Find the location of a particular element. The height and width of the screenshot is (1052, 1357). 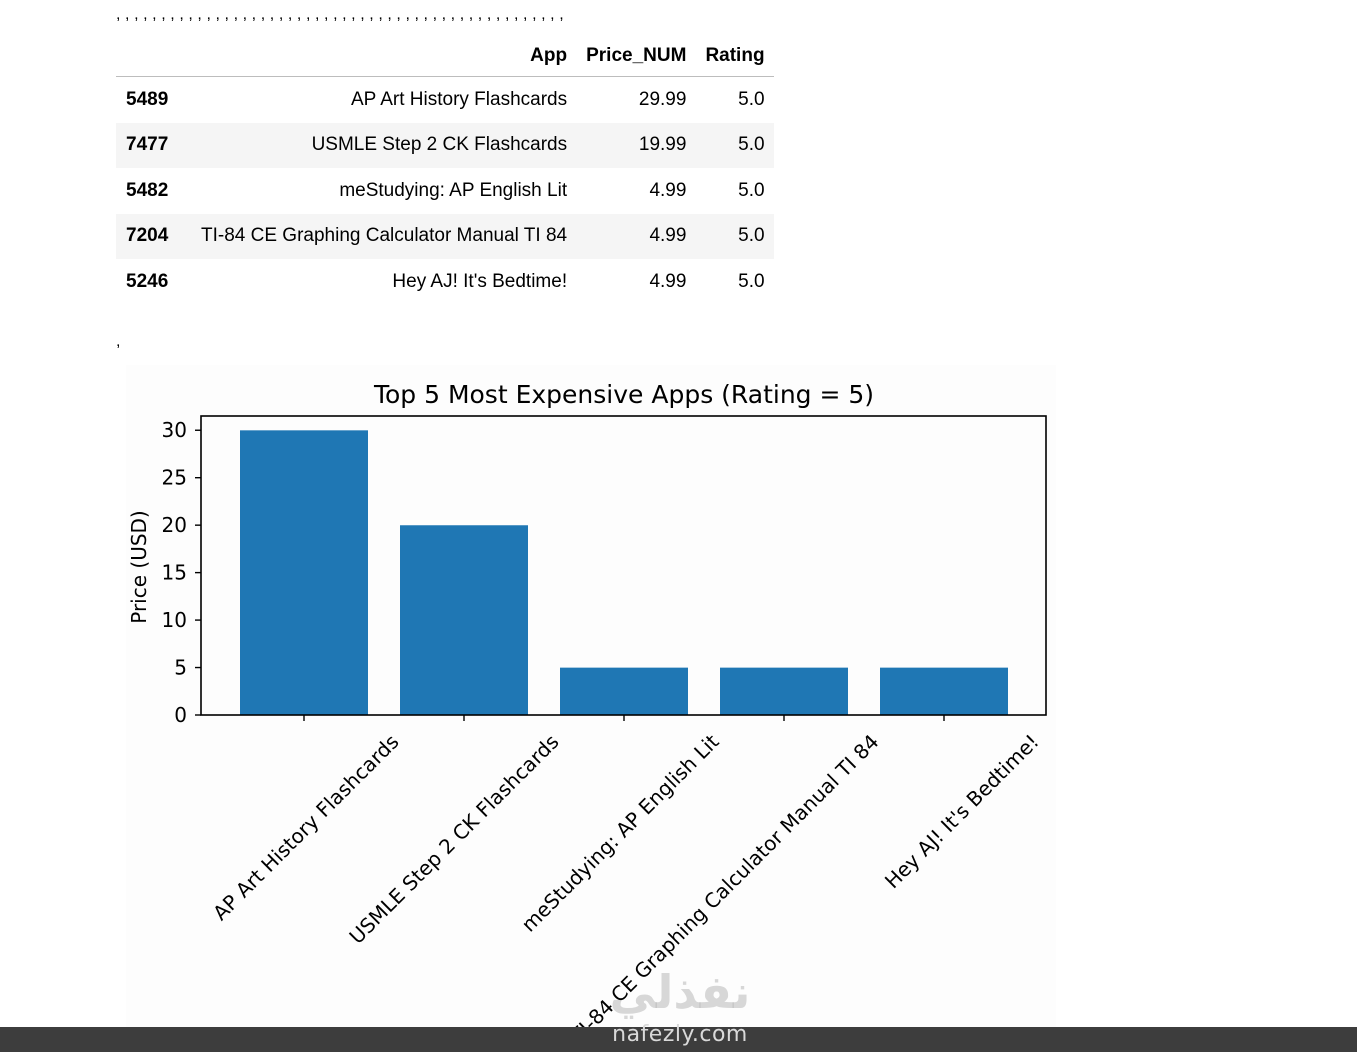

chart-title: Top 5 Most Expensive Apps (Rating = 5) is located at coordinates (623, 394).